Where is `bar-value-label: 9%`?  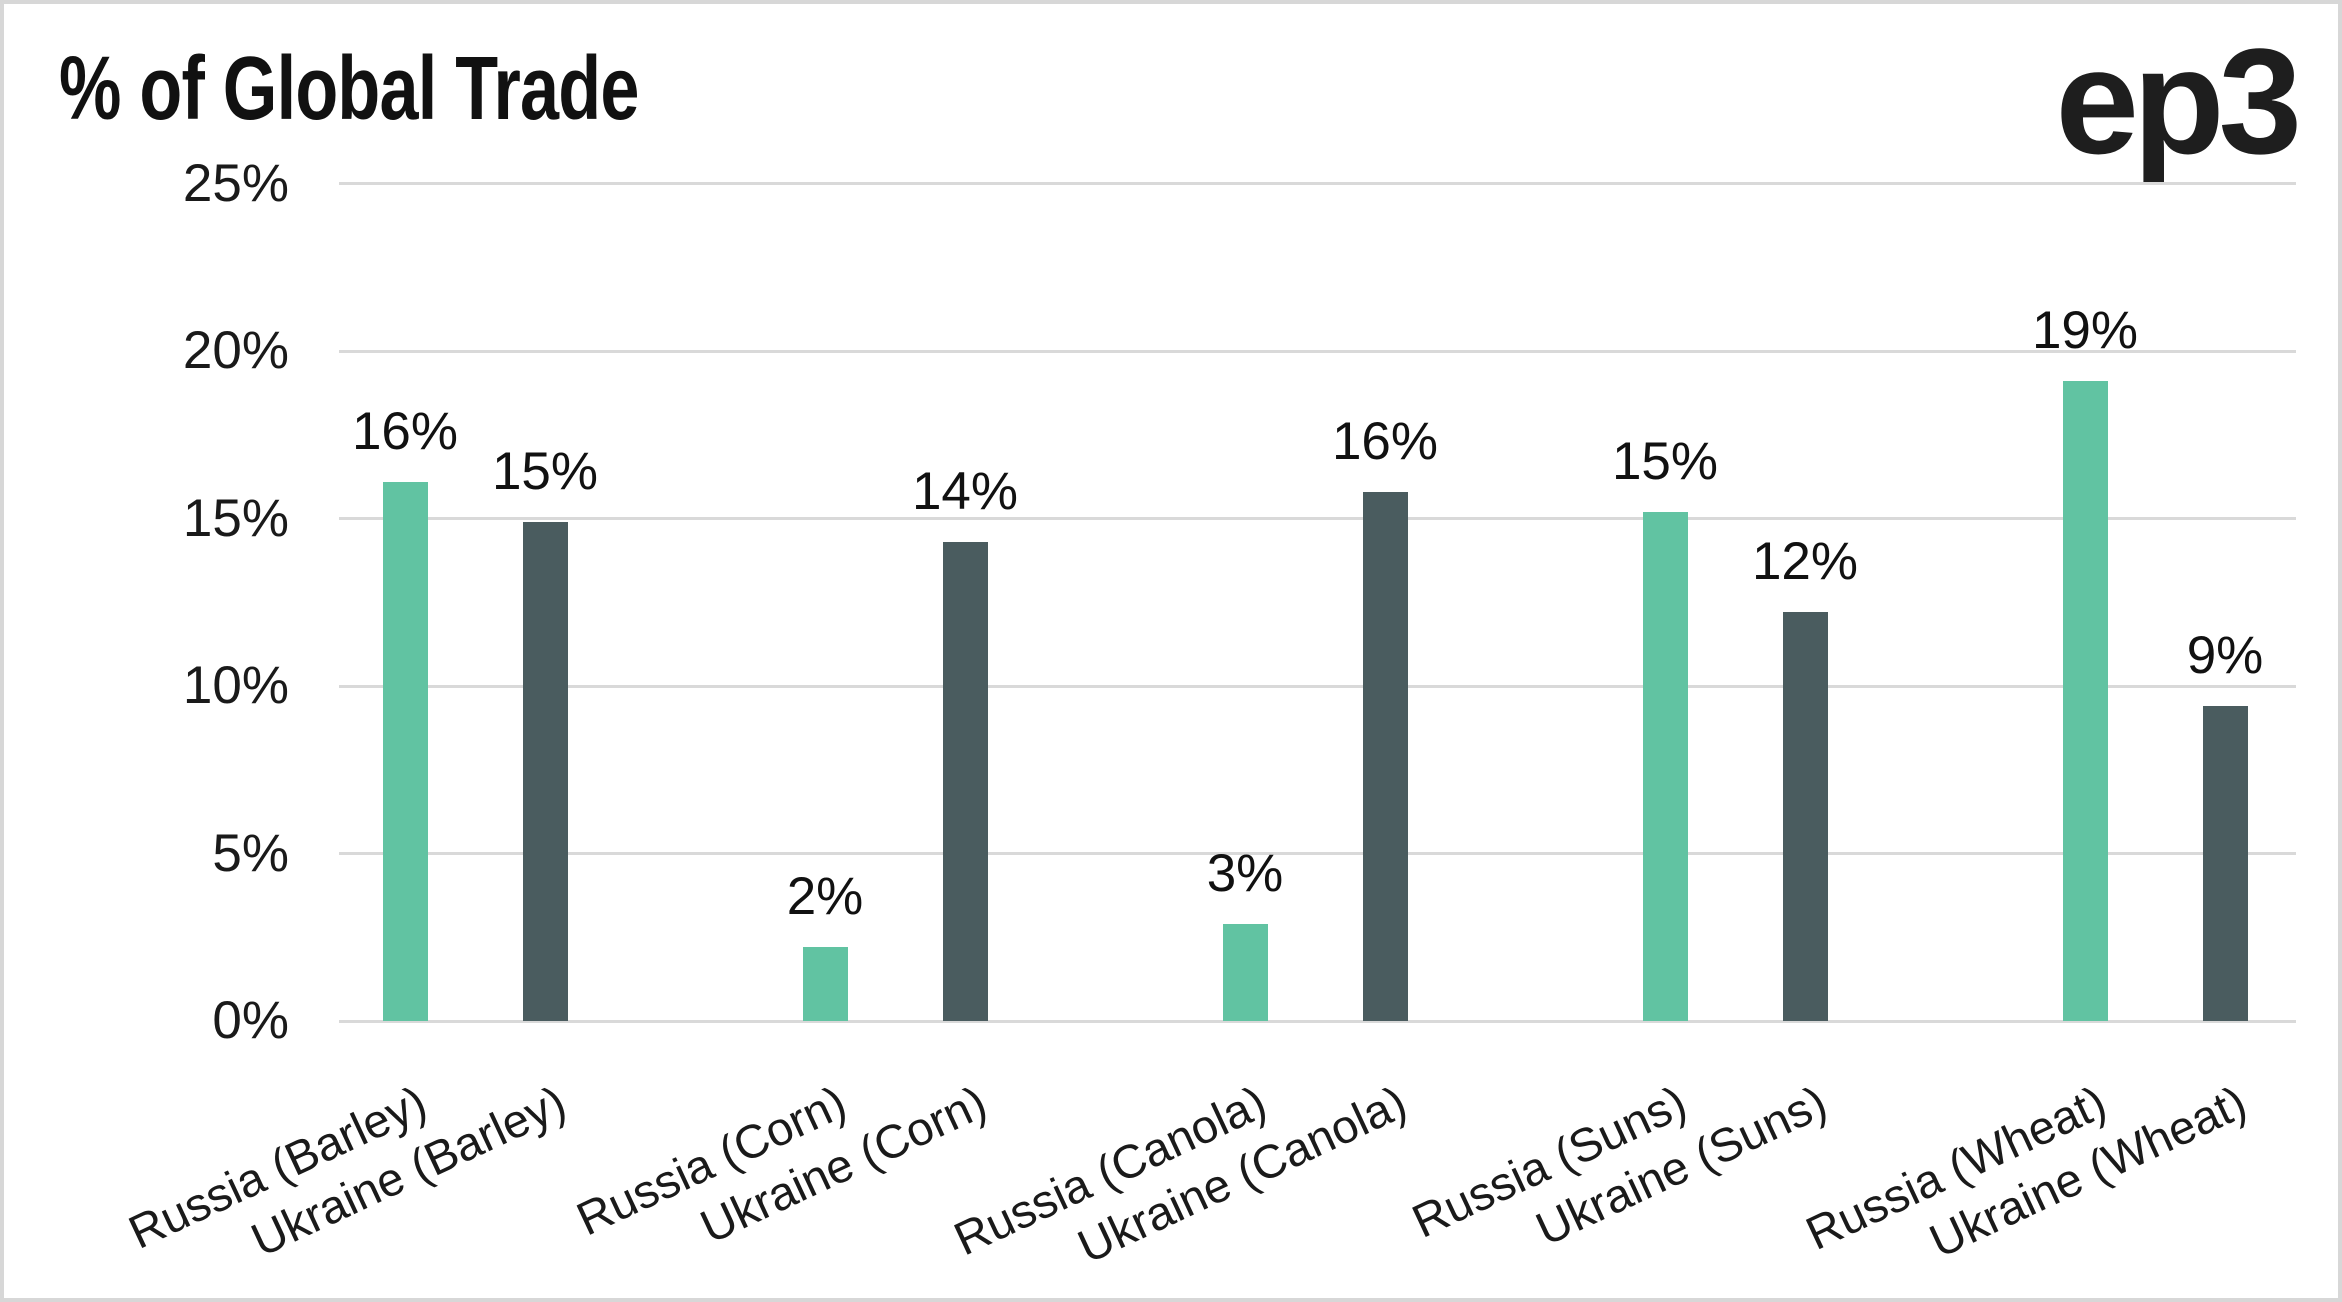
bar-value-label: 9% is located at coordinates (2225, 656).